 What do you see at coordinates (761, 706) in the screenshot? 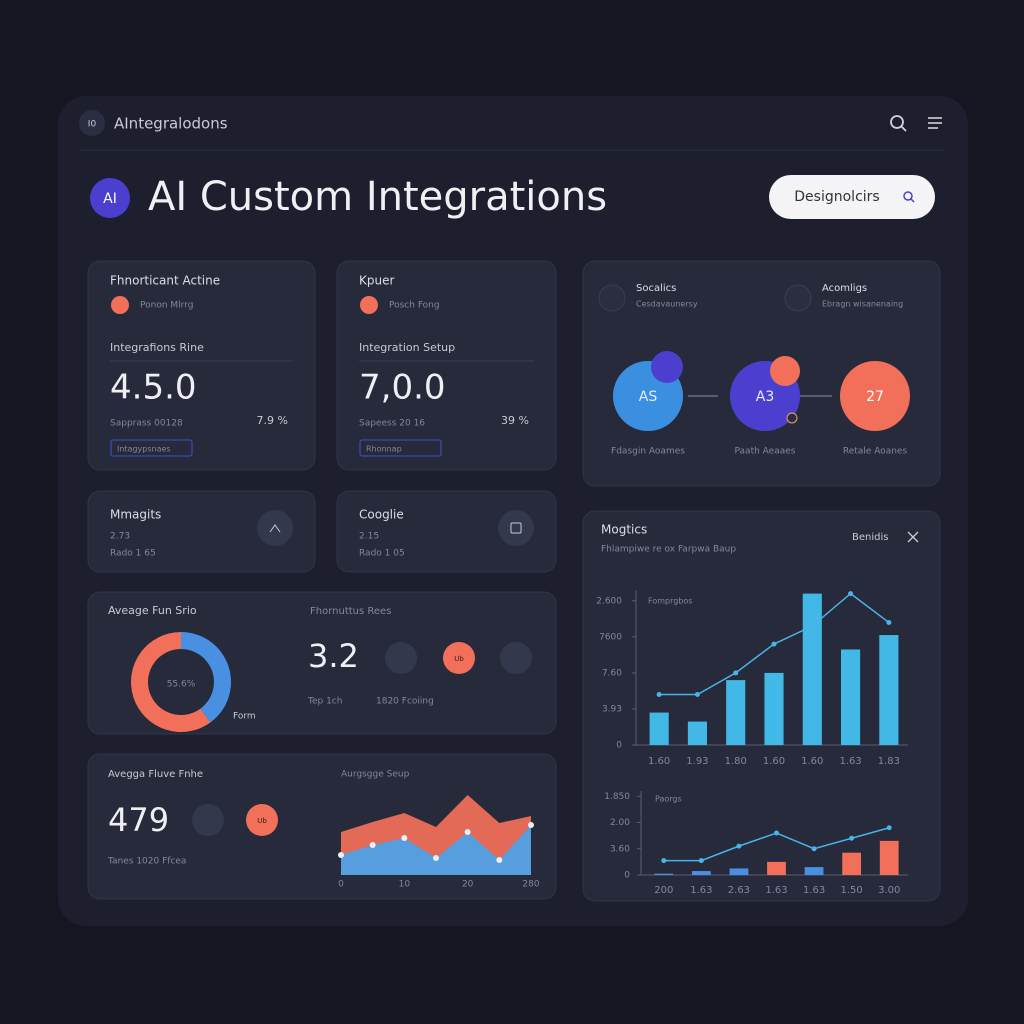
I see `metrics-card` at bounding box center [761, 706].